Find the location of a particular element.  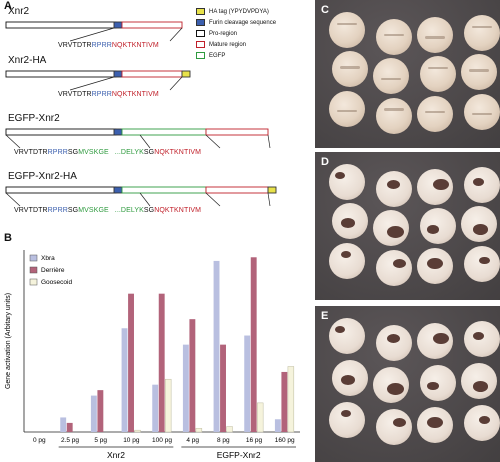

legend-label: Derrière is located at coordinates (53, 270).